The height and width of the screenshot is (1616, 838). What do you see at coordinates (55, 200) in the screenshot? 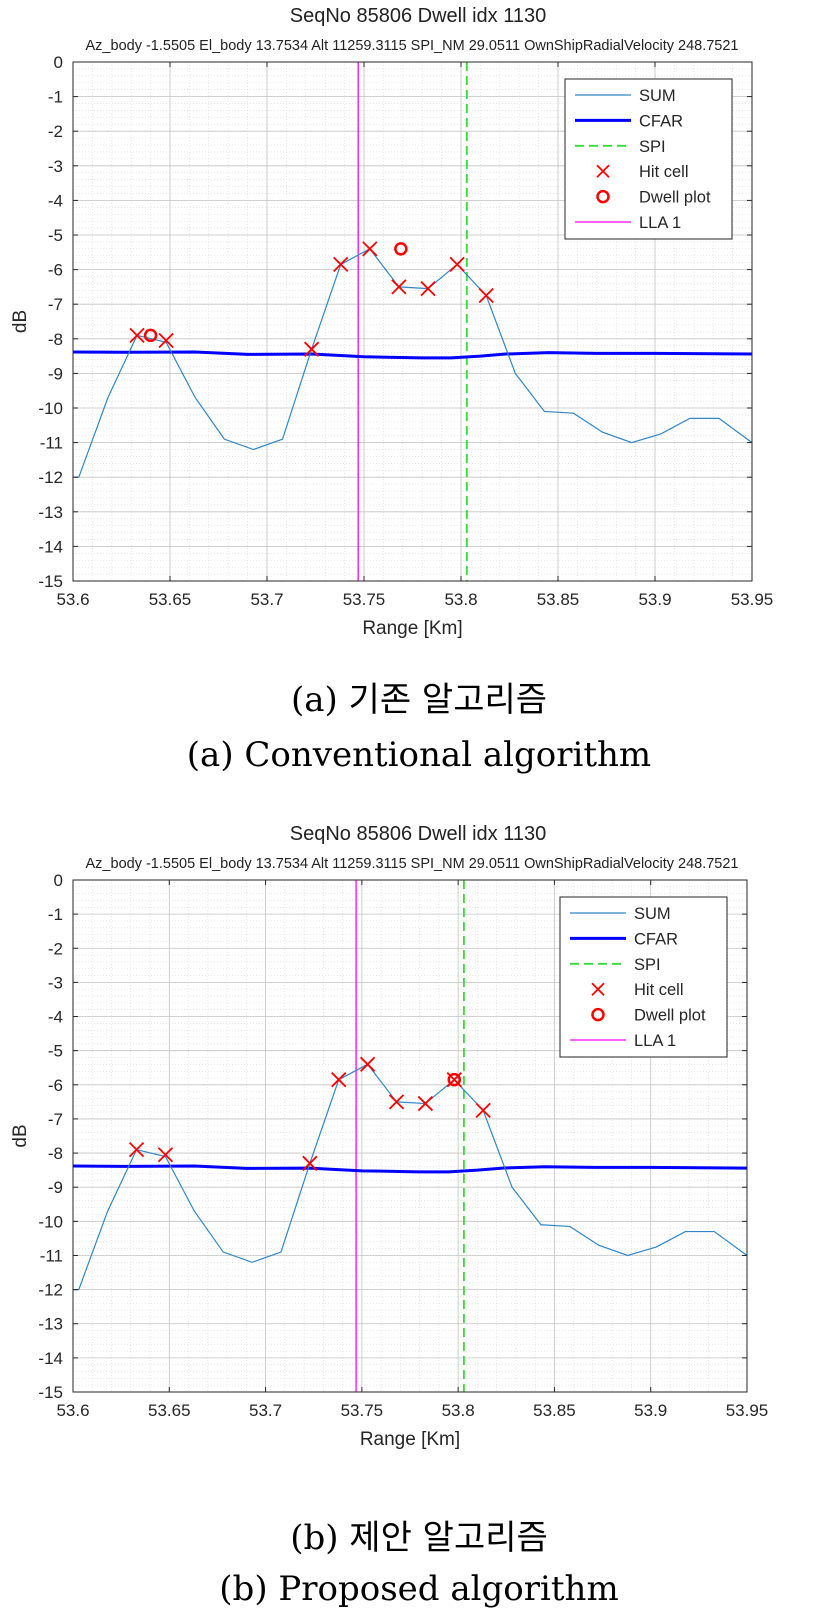
I see `y-tick-label: -4` at bounding box center [55, 200].